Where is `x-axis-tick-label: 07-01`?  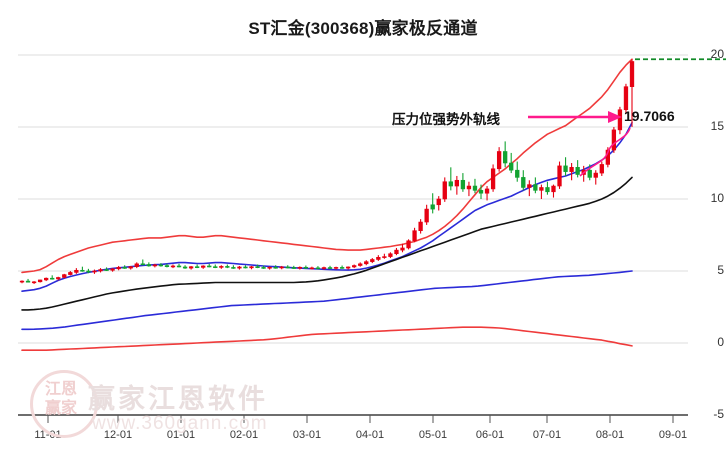
x-axis-tick-label: 07-01 is located at coordinates (547, 435).